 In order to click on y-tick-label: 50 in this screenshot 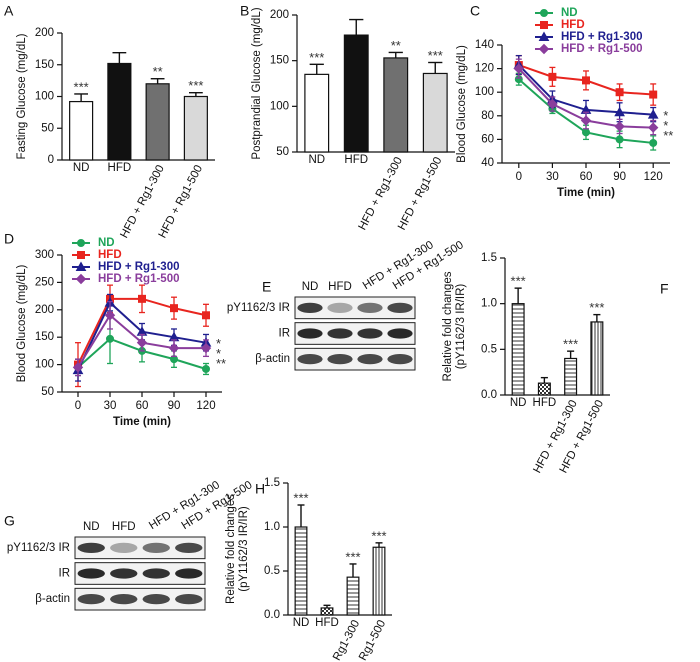, I will do `click(47, 128)`.